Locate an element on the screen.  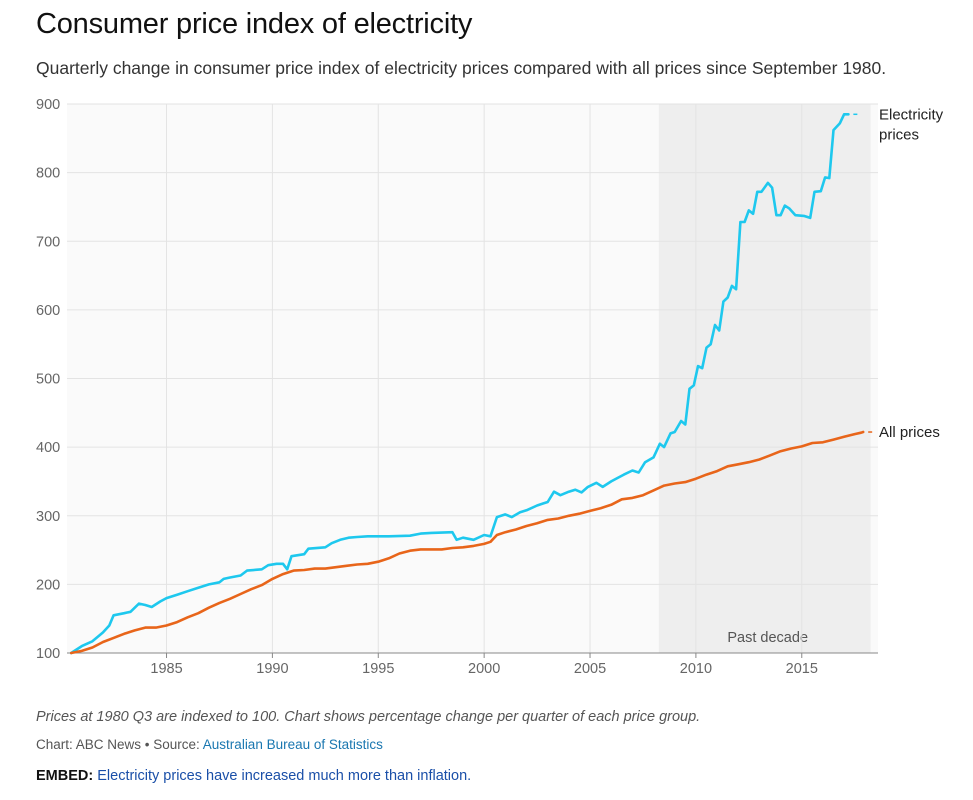
series-end-label: All prices is located at coordinates (909, 432).